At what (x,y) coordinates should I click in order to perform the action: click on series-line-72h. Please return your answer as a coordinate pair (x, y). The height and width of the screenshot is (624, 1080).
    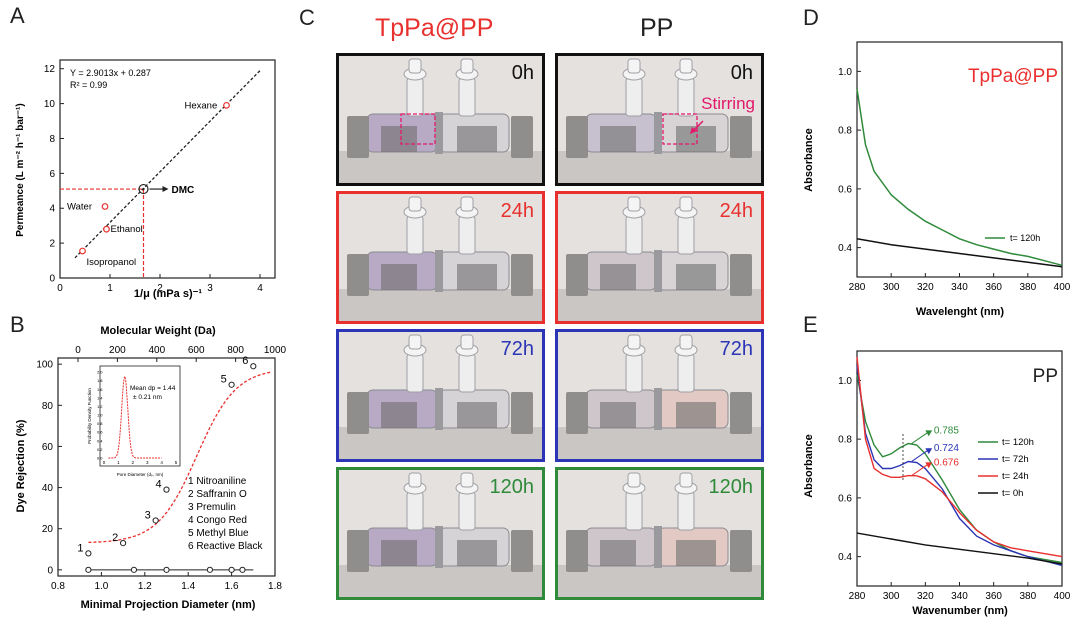
    Looking at the image, I should click on (959, 466).